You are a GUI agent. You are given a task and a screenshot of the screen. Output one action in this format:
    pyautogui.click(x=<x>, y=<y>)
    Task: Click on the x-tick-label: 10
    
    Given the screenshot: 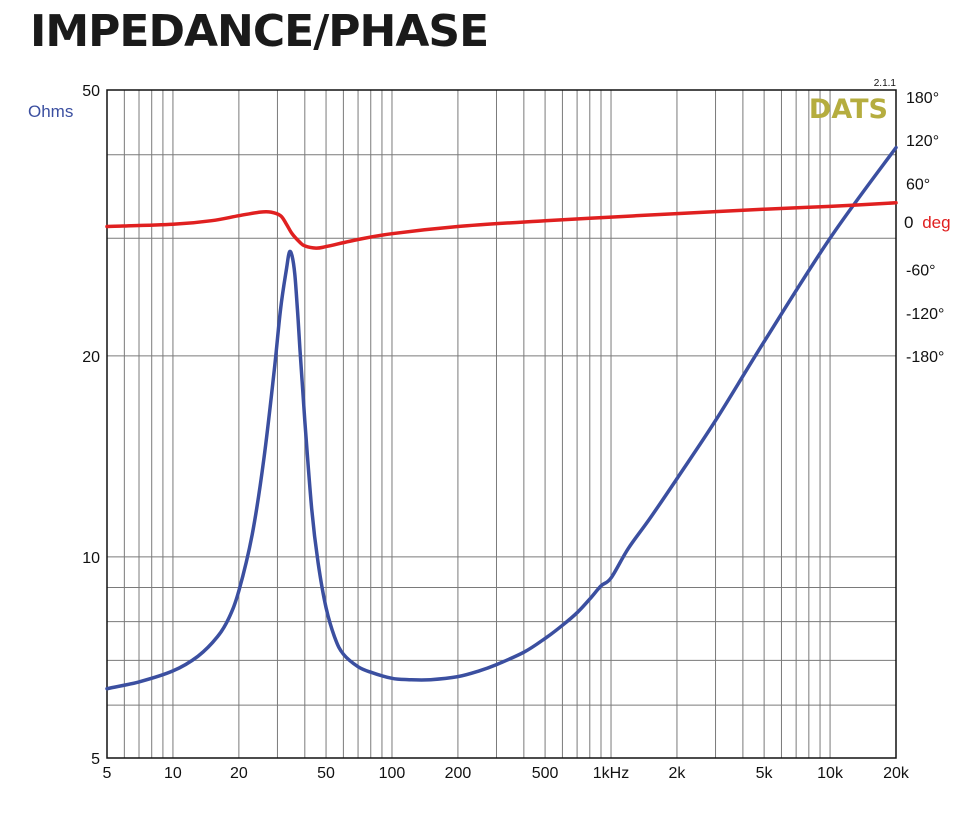 What is the action you would take?
    pyautogui.click(x=173, y=773)
    